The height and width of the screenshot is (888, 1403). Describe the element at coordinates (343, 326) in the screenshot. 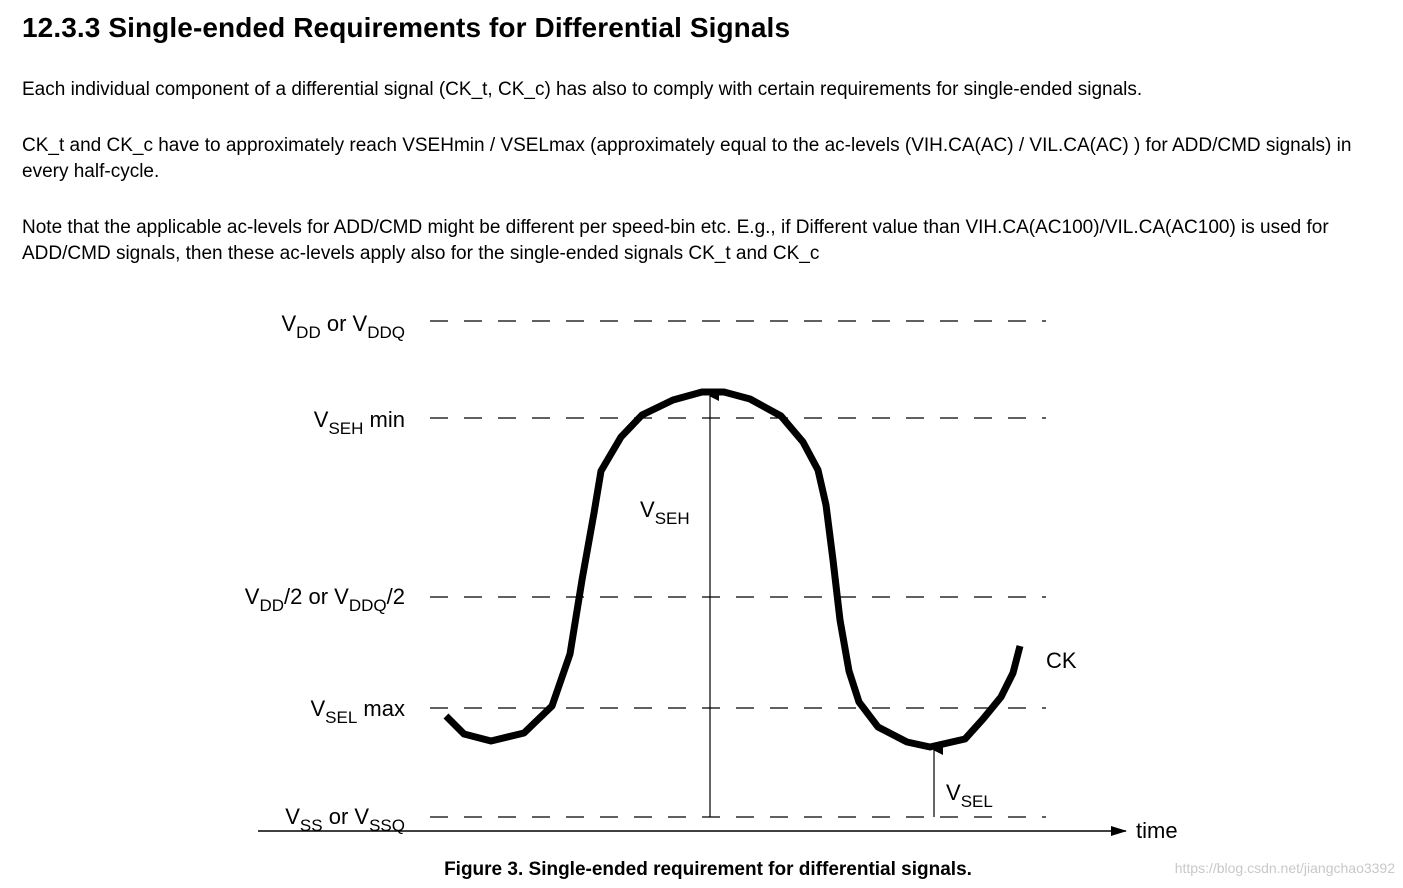

I see `label-vdd-or-vddq: VDD or VDDQ` at that location.